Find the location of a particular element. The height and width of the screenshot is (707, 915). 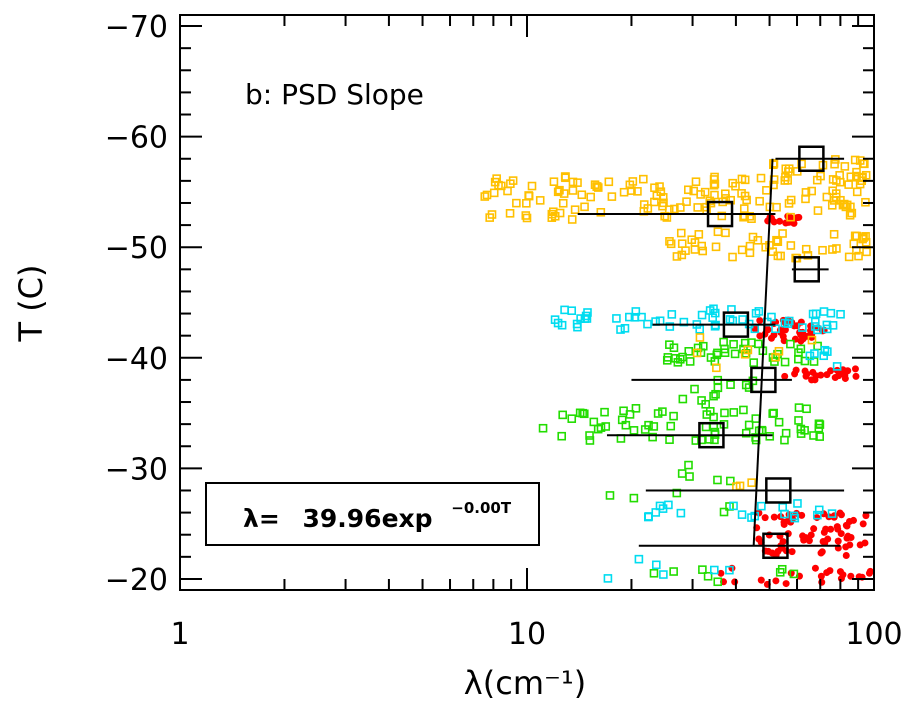

fit-line is located at coordinates (763, 352).